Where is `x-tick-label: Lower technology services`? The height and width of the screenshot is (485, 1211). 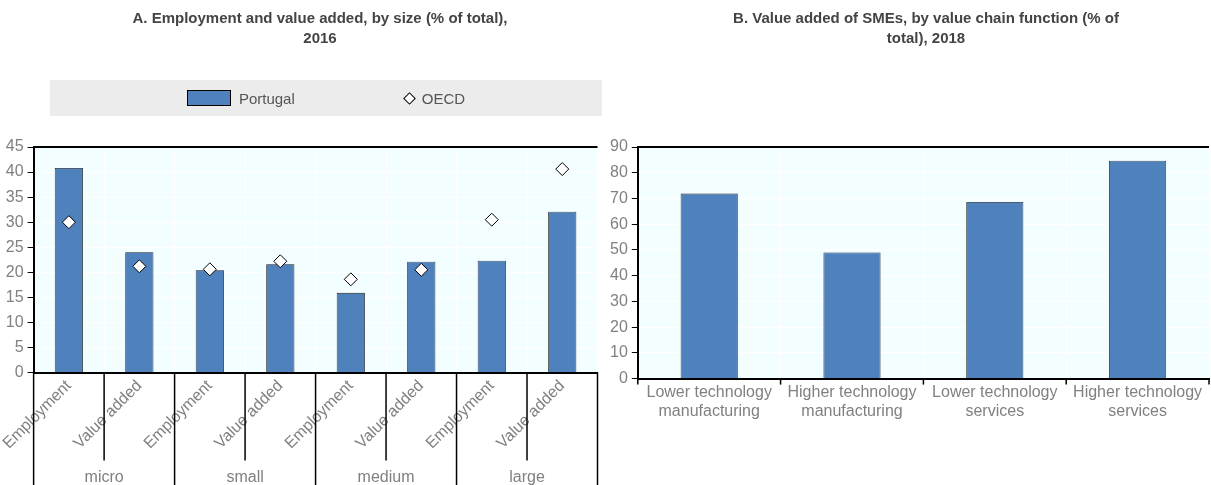
x-tick-label: Lower technology services is located at coordinates (995, 400).